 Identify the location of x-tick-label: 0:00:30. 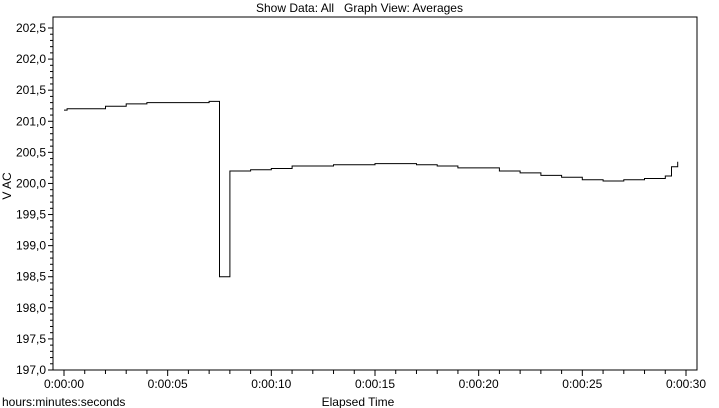
(686, 384).